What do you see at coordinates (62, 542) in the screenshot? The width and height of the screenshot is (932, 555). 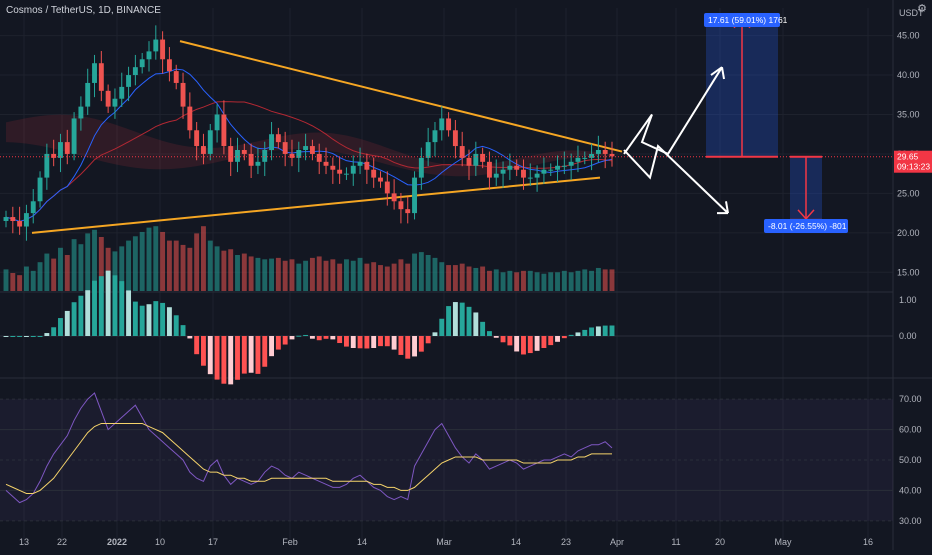 I see `time-tick-label: 22` at bounding box center [62, 542].